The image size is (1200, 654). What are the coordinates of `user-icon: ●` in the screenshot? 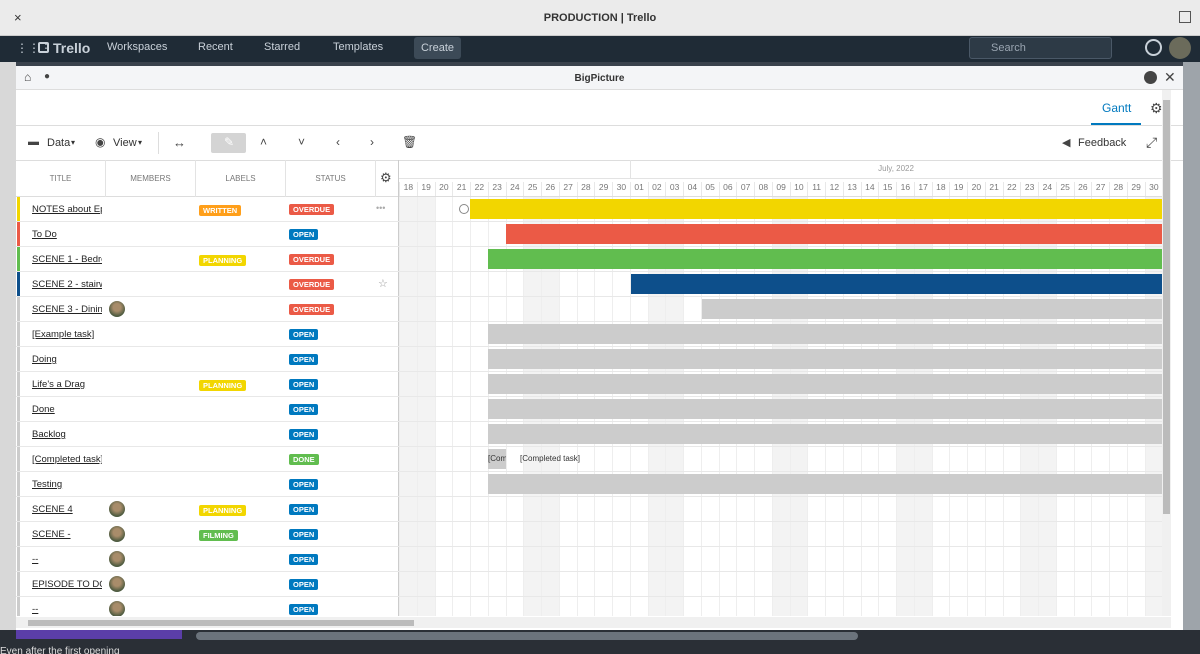 It's located at (47, 76).